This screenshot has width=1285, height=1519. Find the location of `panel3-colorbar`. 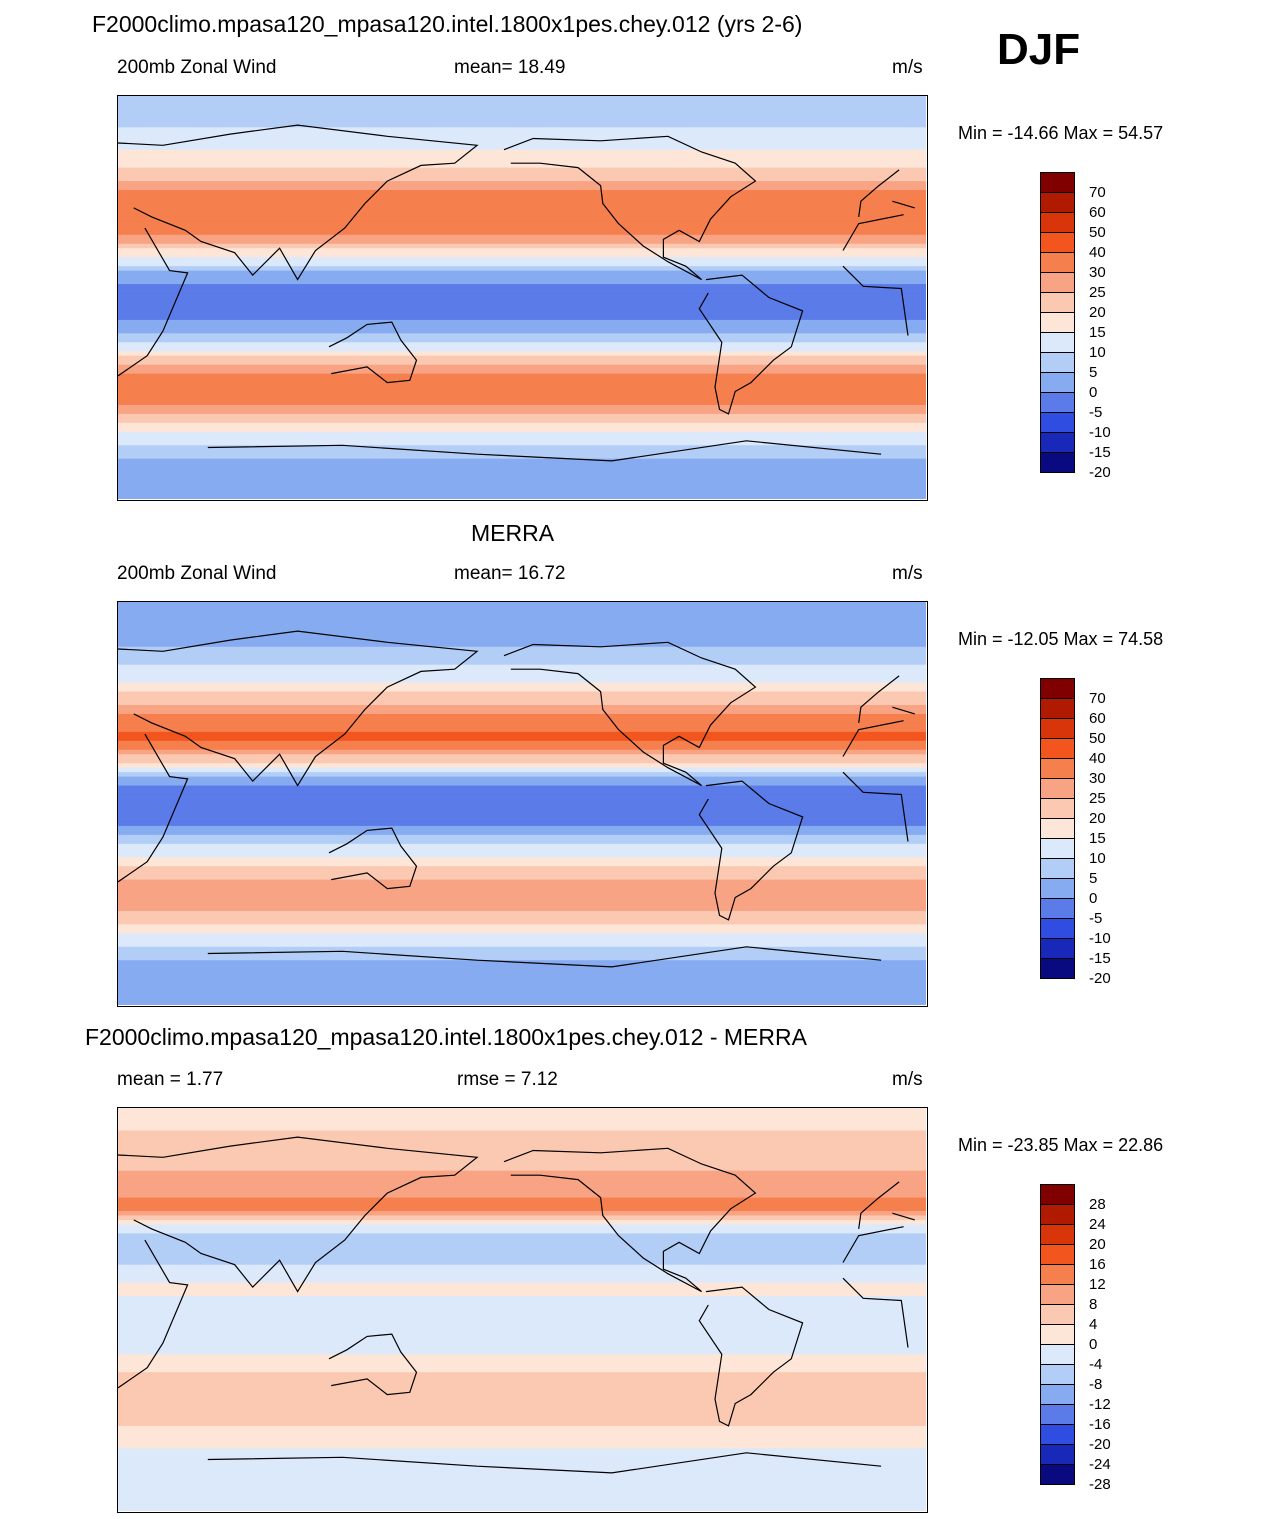

panel3-colorbar is located at coordinates (1057, 1334).